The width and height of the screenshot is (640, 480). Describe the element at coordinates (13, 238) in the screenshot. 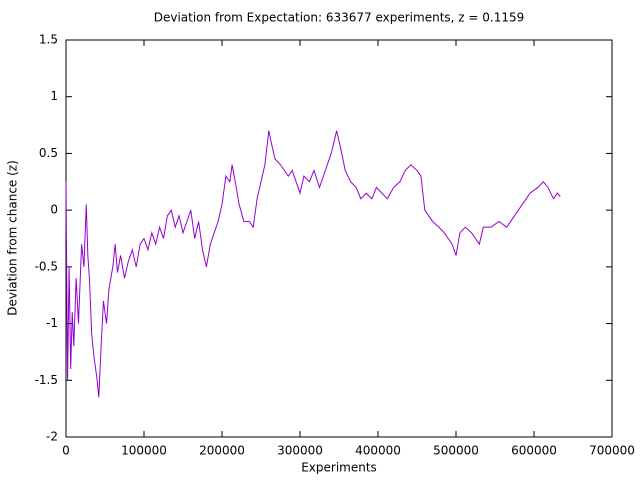

I see `y-axis-label: Deviation from chance (z)` at that location.